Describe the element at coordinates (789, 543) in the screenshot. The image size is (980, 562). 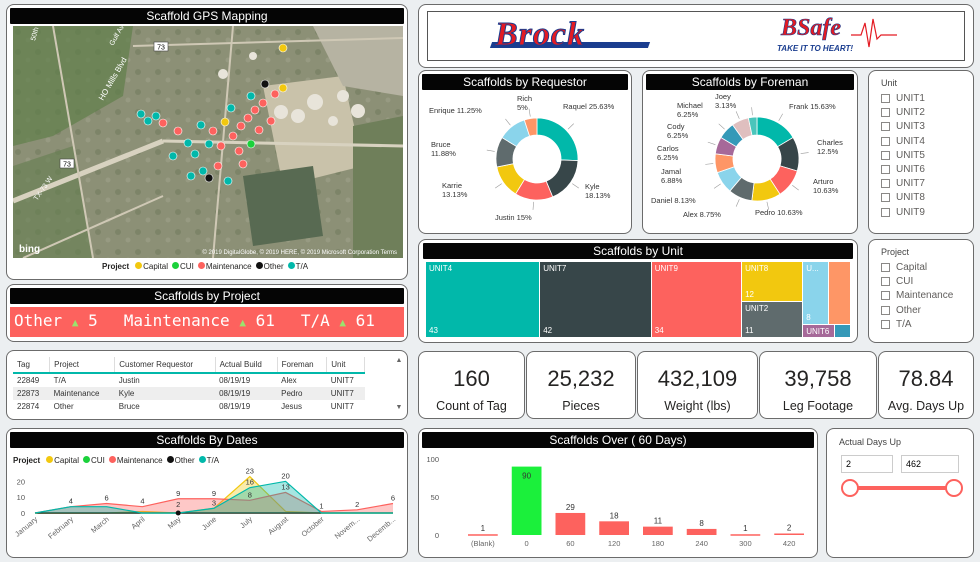
I see `x-tick-label: 420` at that location.